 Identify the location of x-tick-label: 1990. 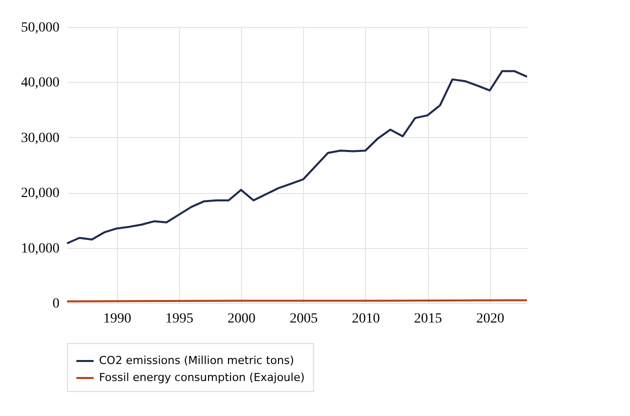
(117, 319).